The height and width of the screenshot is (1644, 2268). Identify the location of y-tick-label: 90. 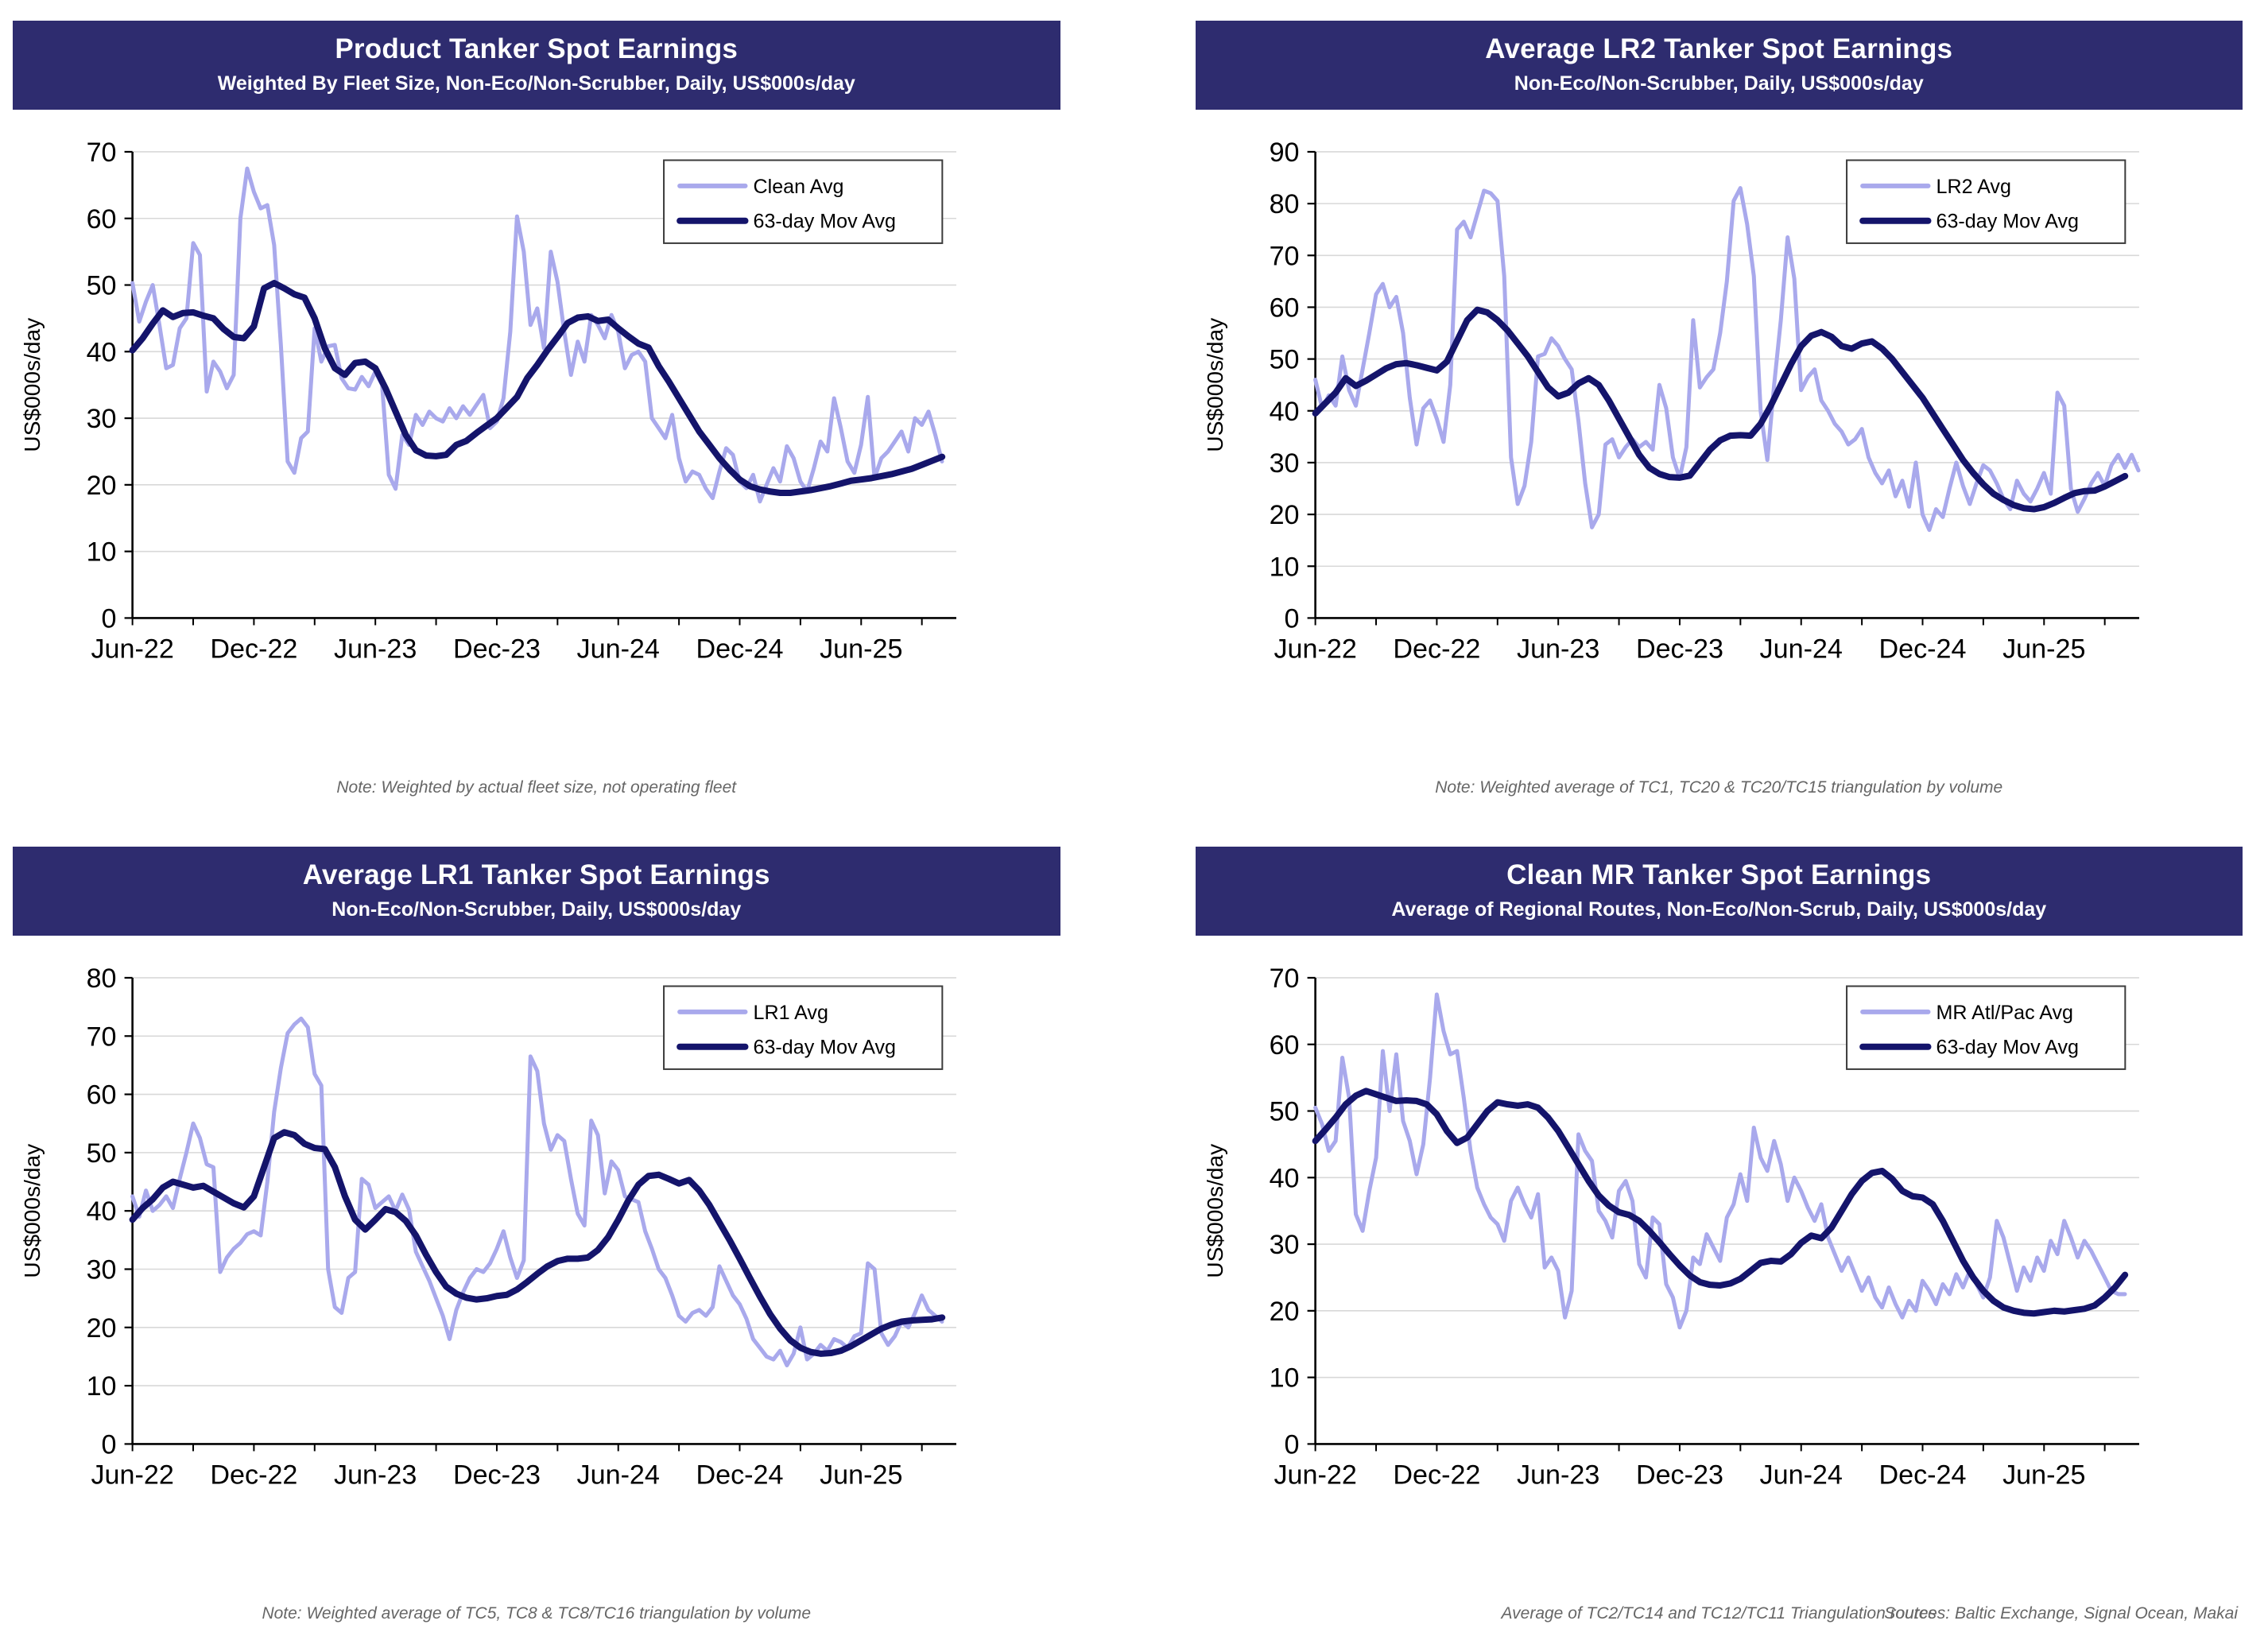
(1284, 153).